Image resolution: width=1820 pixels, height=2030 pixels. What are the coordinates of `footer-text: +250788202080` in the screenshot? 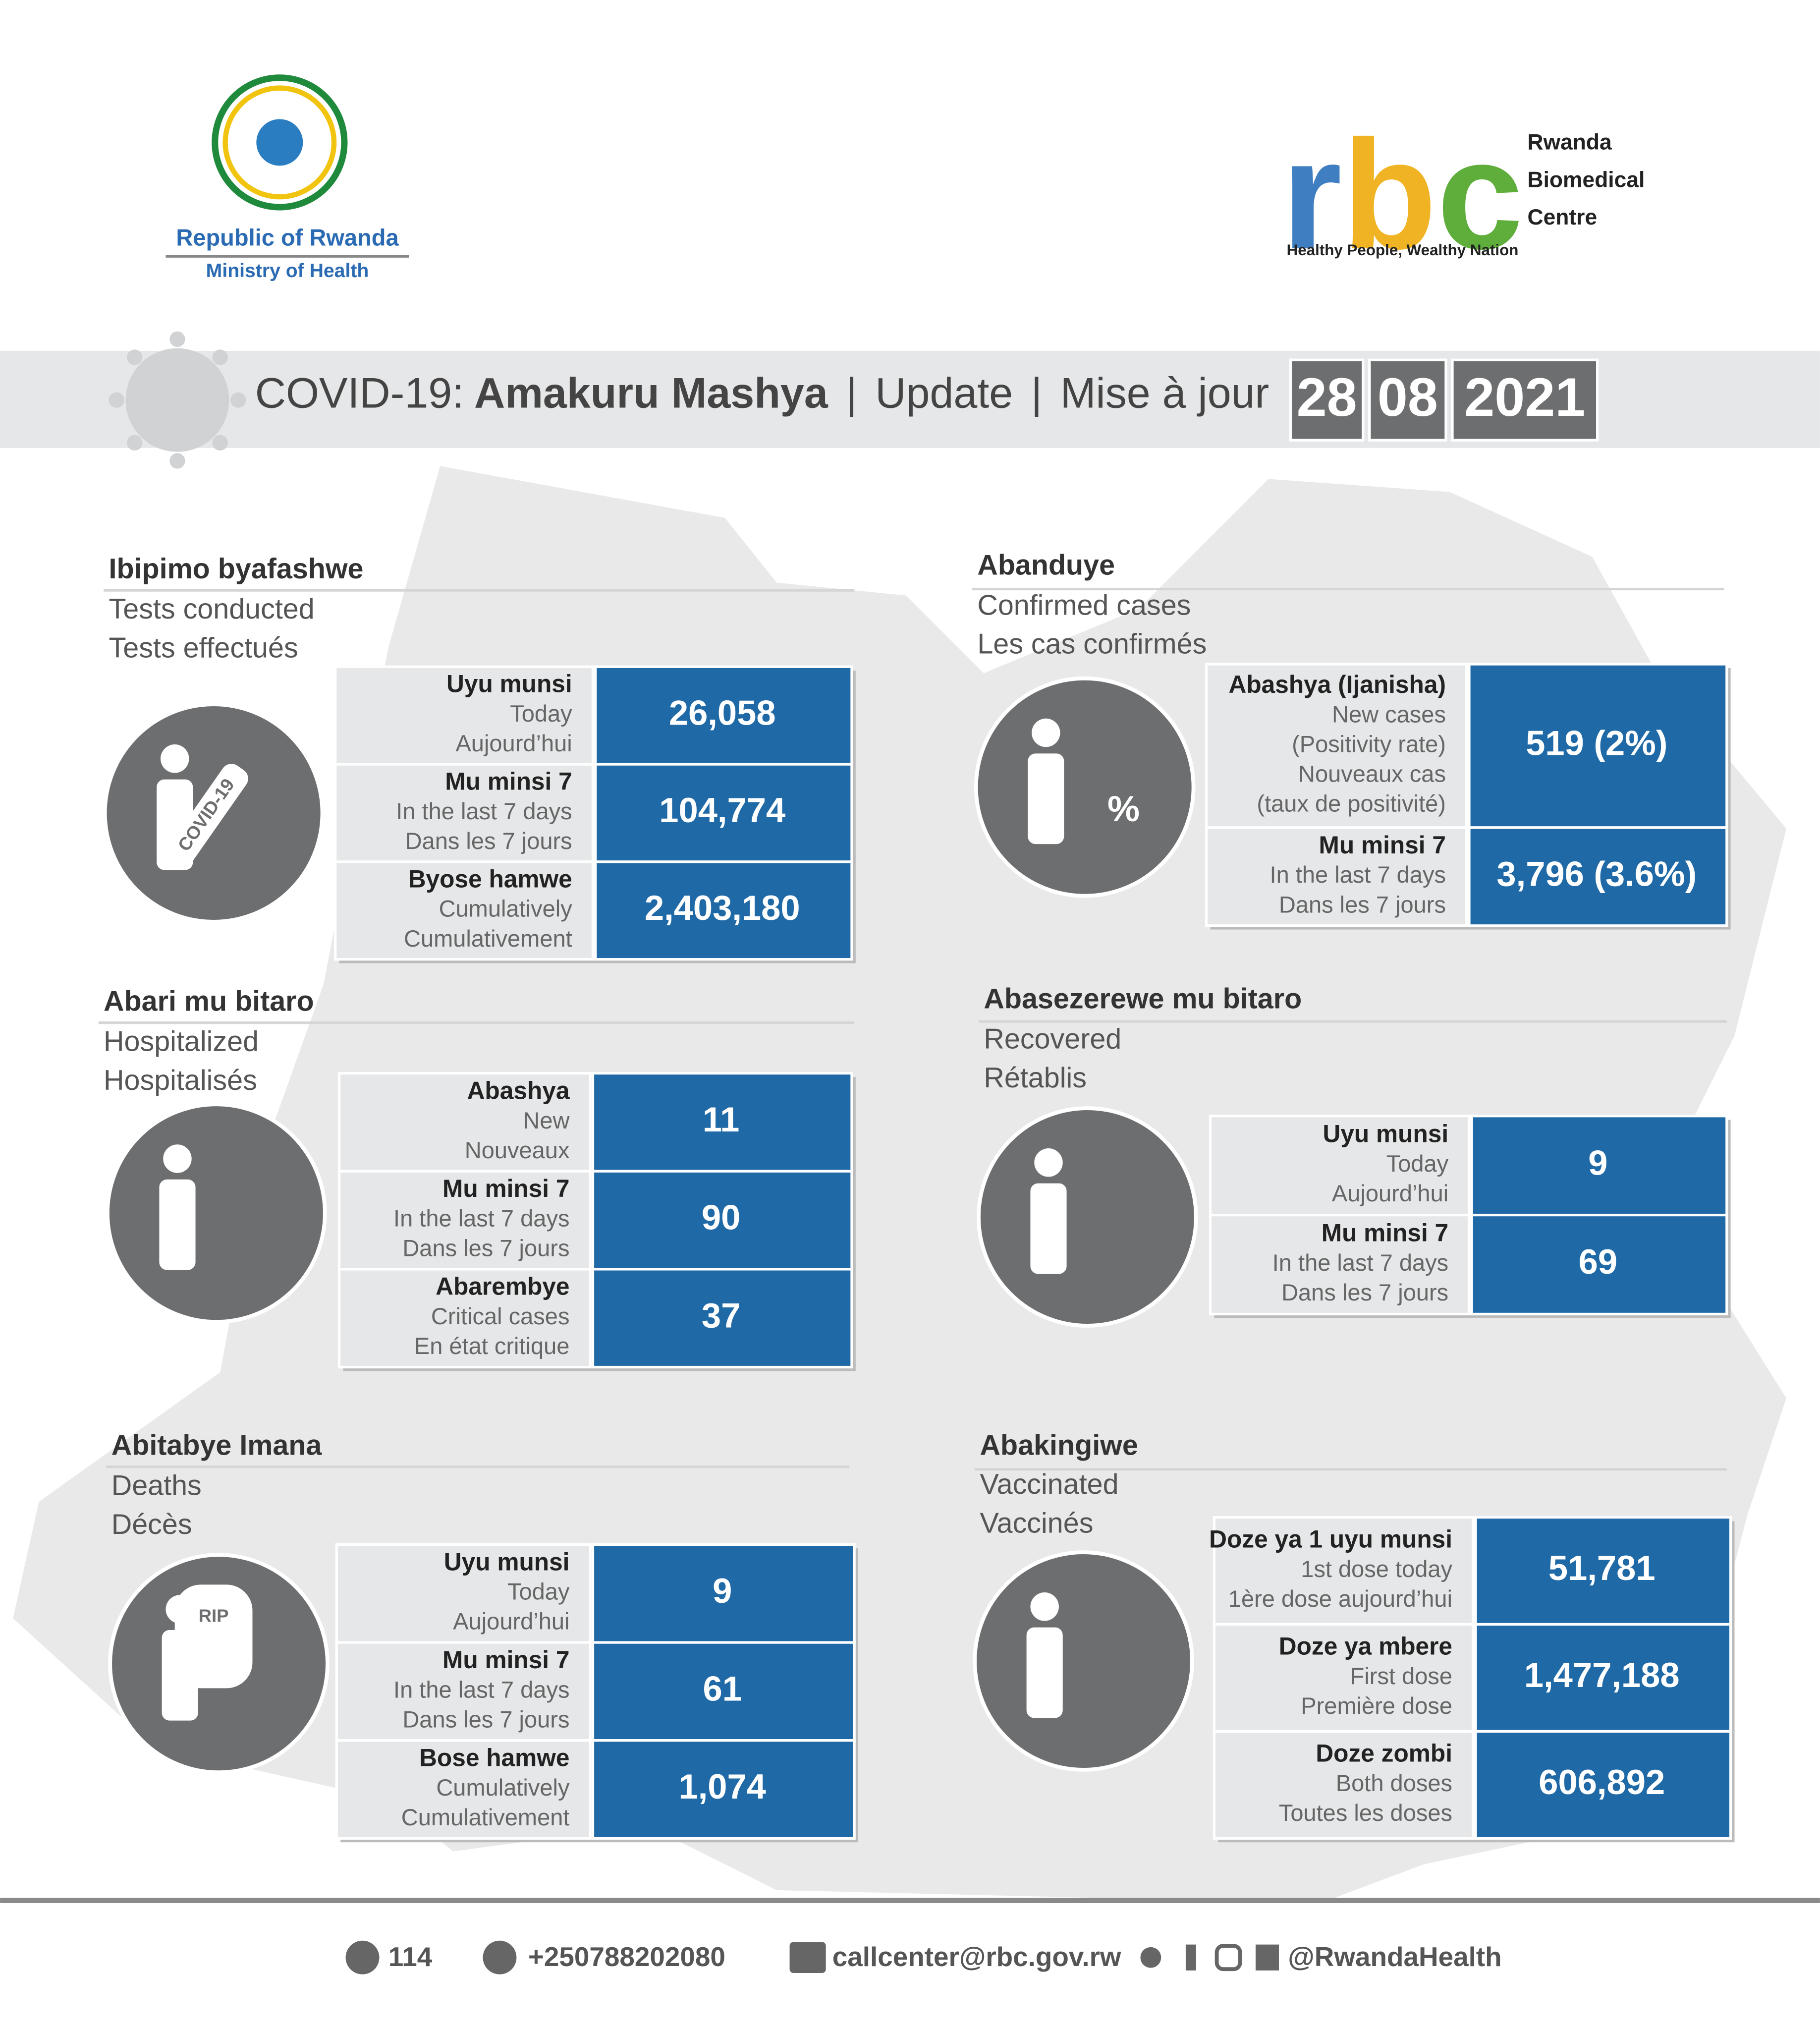 It's located at (626, 1956).